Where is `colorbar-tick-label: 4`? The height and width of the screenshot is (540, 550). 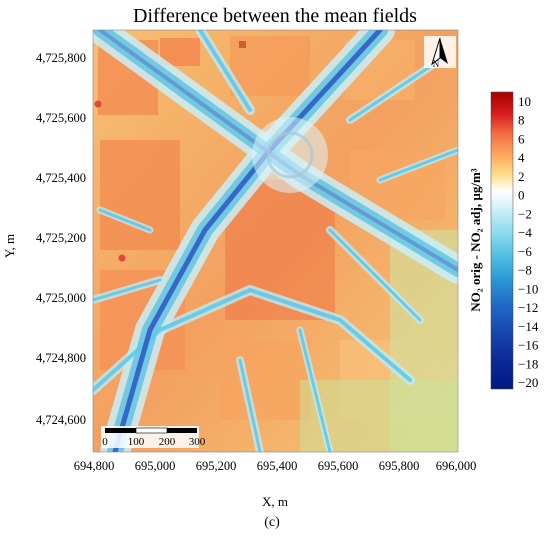 colorbar-tick-label: 4 is located at coordinates (521, 157).